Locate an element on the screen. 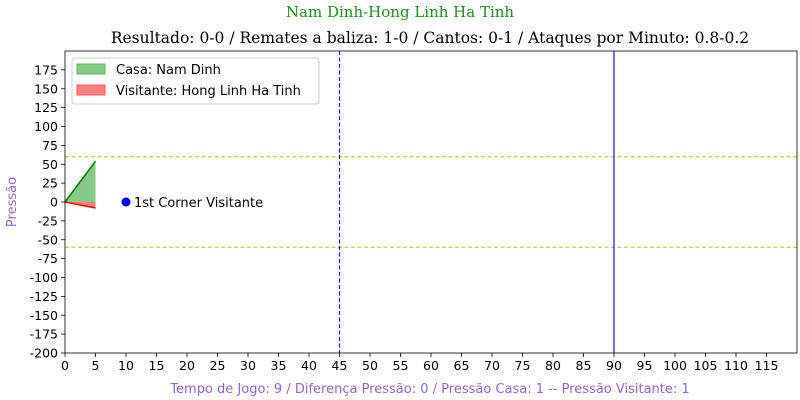  x-tick-label: 20 is located at coordinates (187, 365).